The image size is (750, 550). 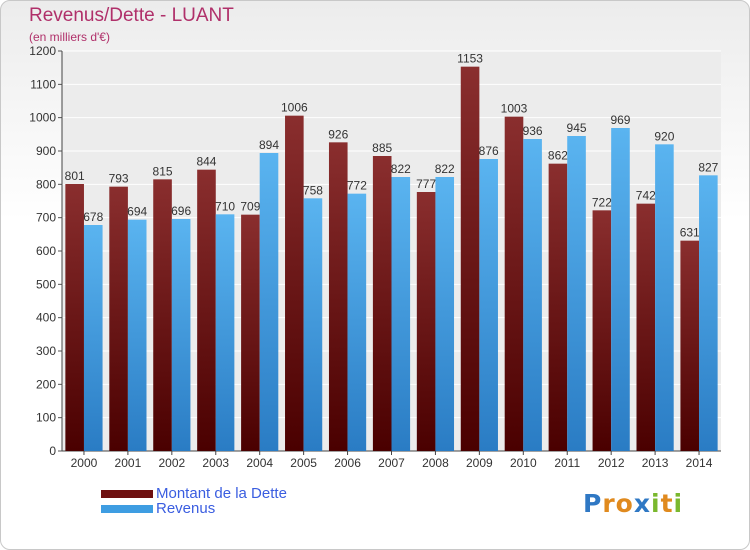 What do you see at coordinates (664, 136) in the screenshot?
I see `data-label-revenus: 920` at bounding box center [664, 136].